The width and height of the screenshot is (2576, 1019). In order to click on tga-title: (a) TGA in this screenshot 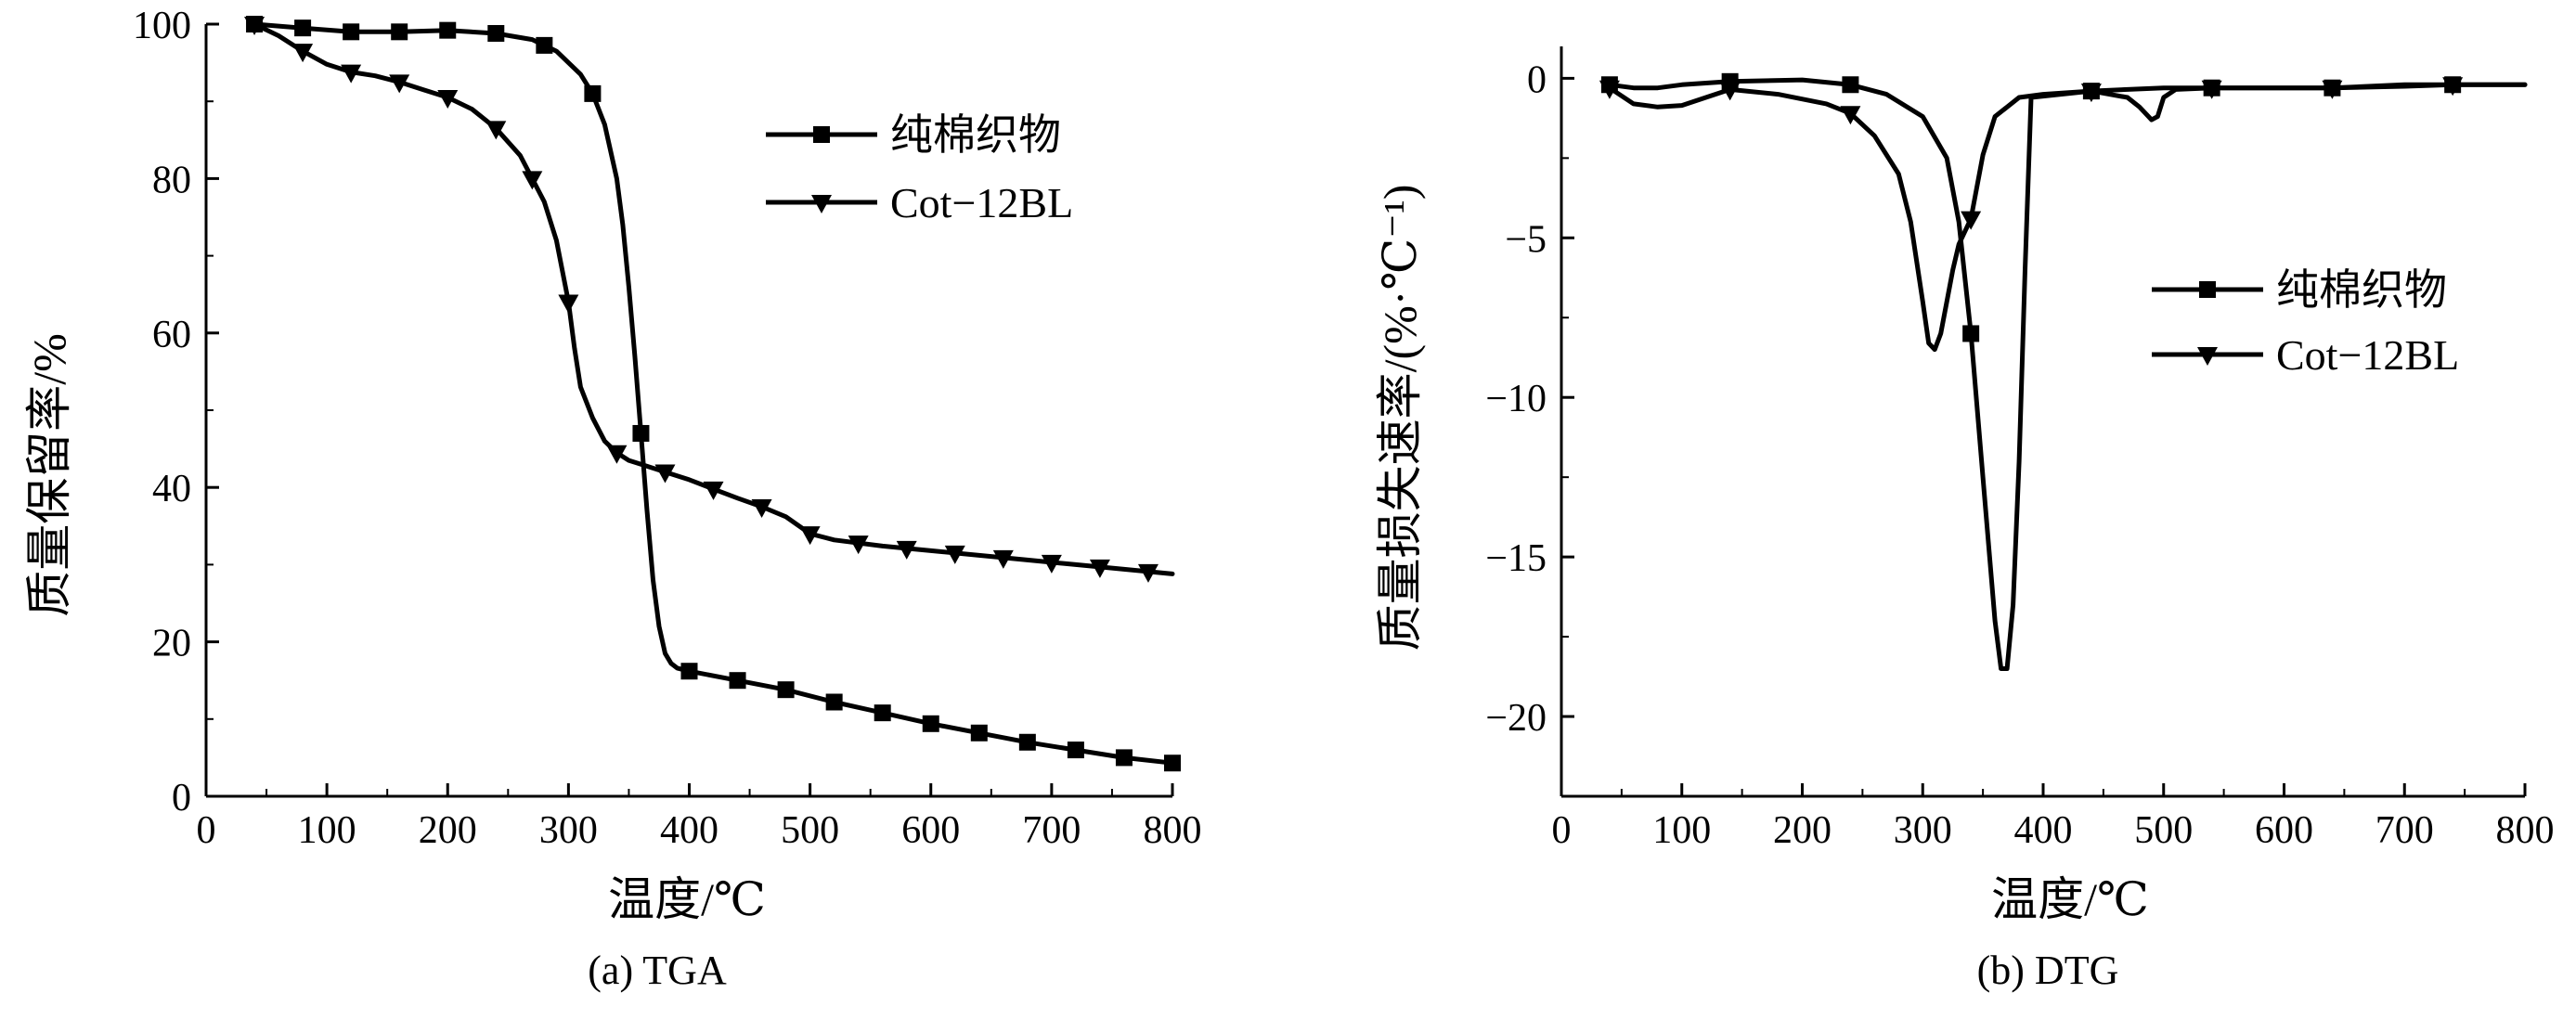, I will do `click(657, 970)`.